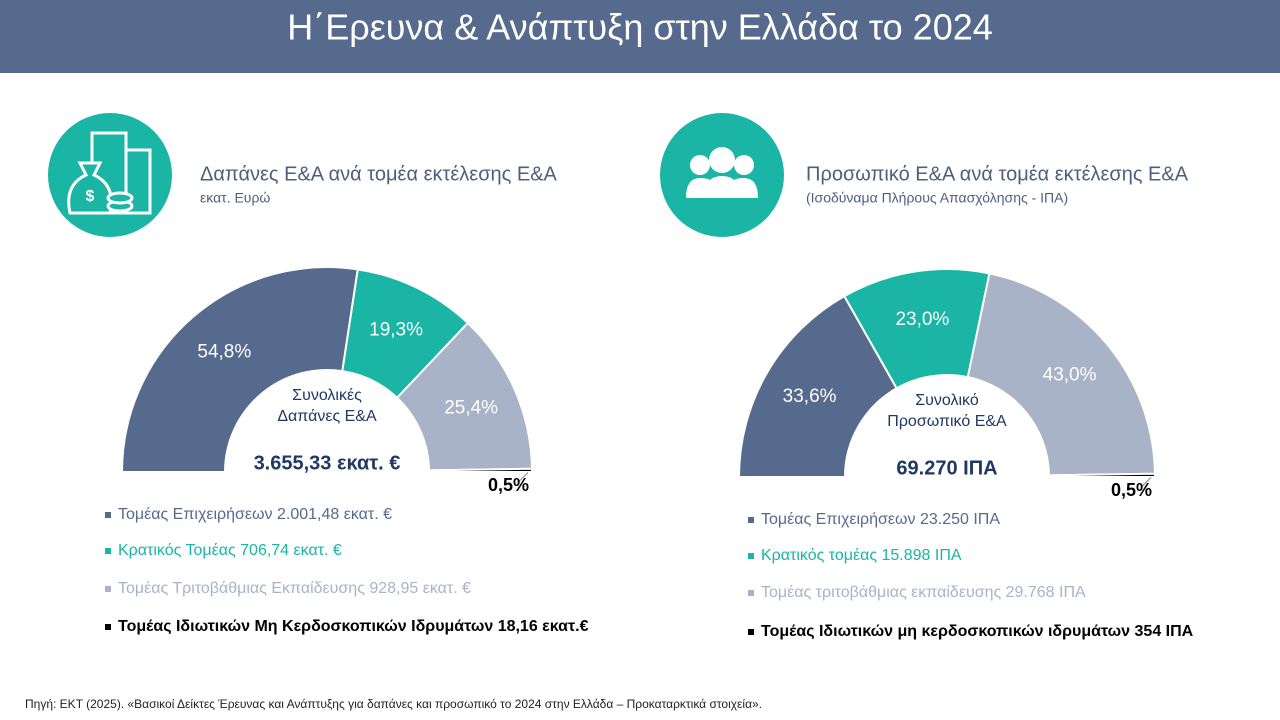 This screenshot has height=720, width=1280. I want to click on header-bar, so click(640, 36).